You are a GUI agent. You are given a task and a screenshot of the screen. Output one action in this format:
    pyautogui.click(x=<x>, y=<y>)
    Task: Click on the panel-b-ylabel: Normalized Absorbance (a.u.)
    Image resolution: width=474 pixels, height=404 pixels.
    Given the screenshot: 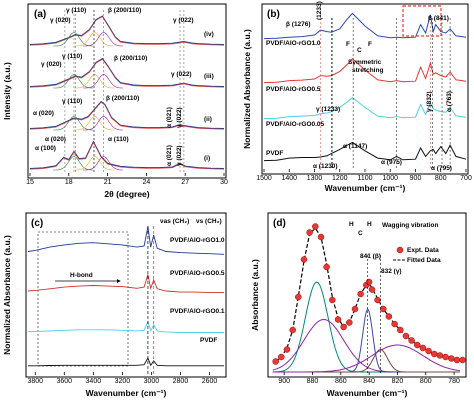 What is the action you would take?
    pyautogui.click(x=247, y=89)
    